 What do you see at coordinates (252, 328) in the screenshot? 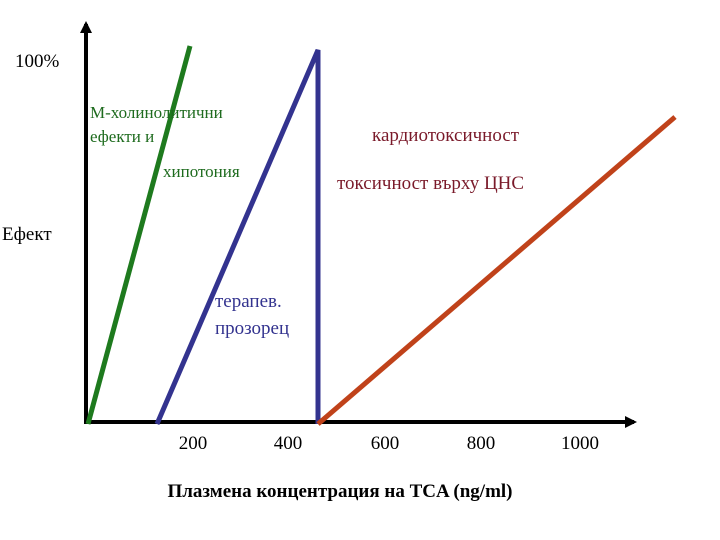
I see `therapeutic-window-label-line2: прозорец` at bounding box center [252, 328].